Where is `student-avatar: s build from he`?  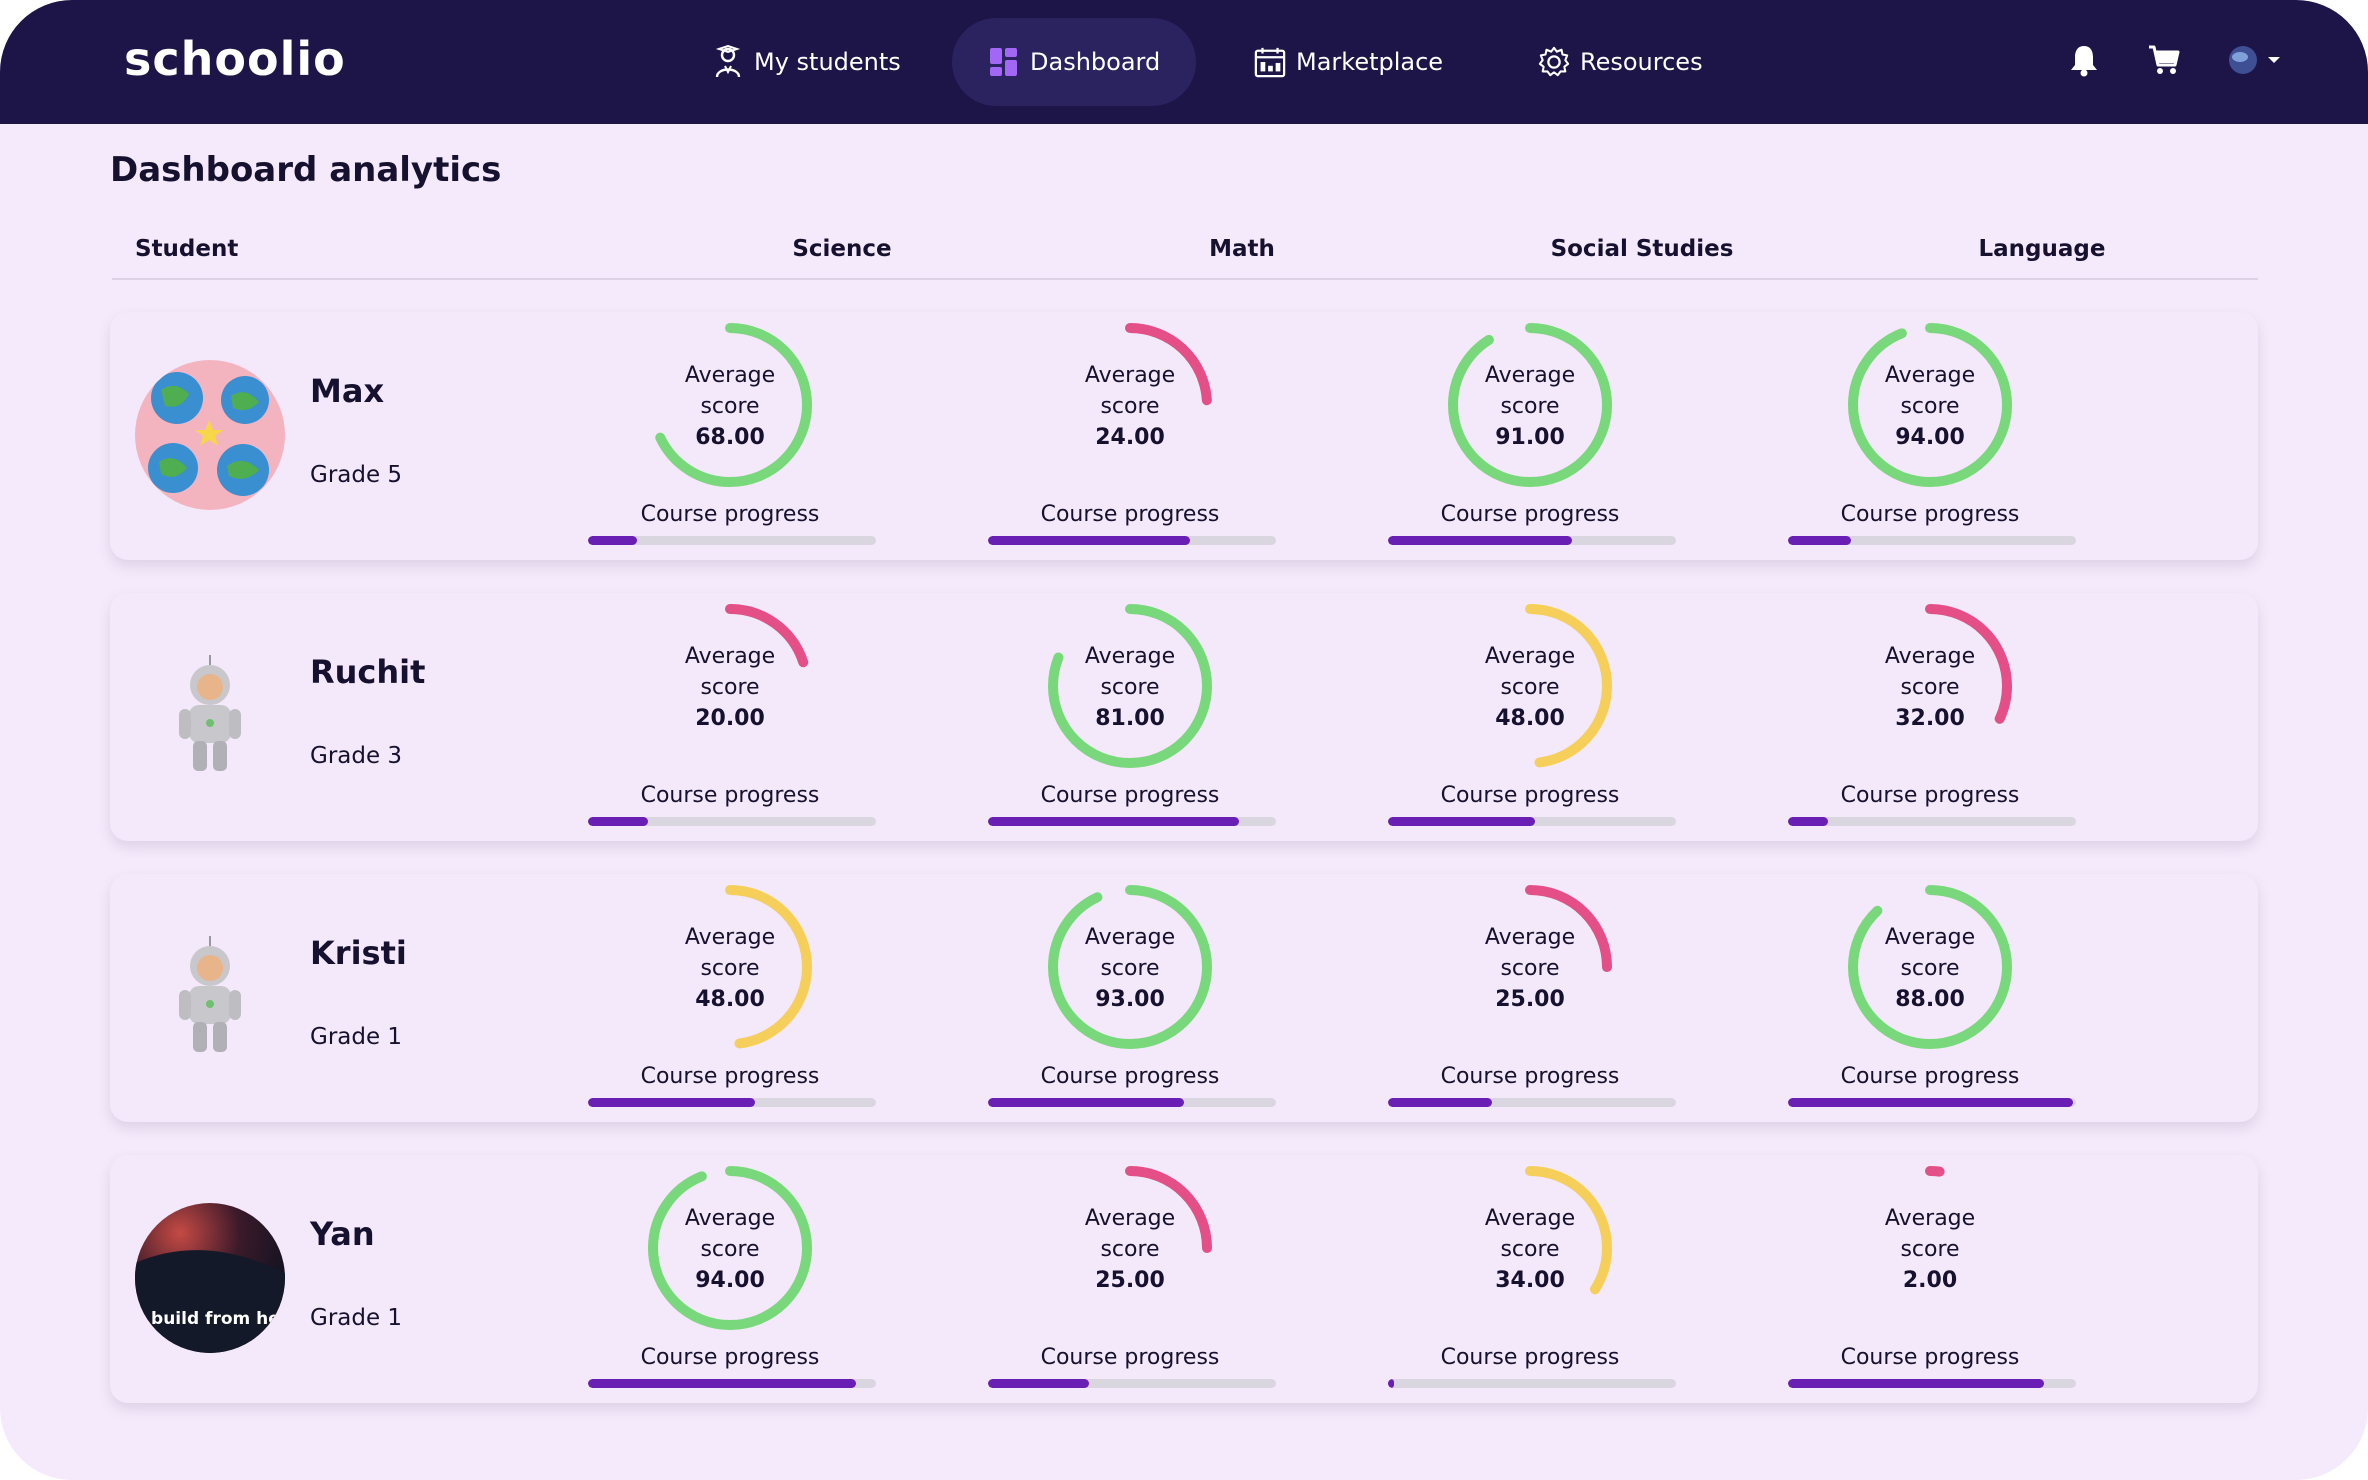 student-avatar: s build from he is located at coordinates (210, 1278).